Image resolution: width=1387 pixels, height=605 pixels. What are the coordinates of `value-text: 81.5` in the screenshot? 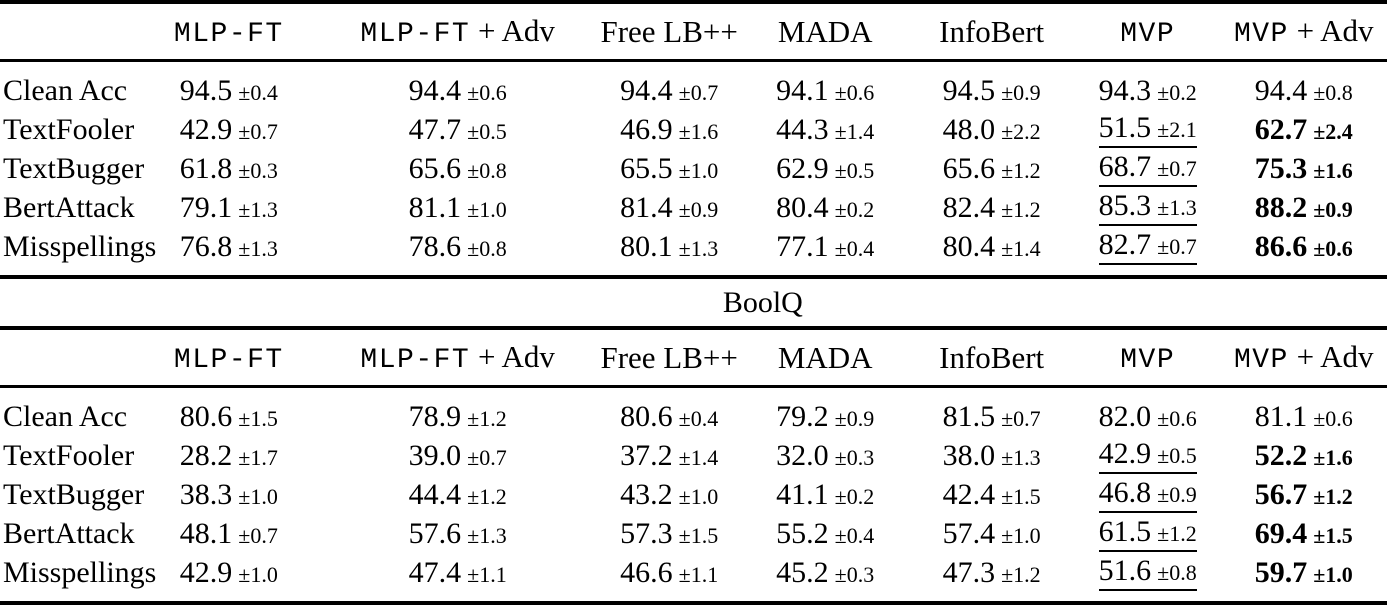 It's located at (969, 416).